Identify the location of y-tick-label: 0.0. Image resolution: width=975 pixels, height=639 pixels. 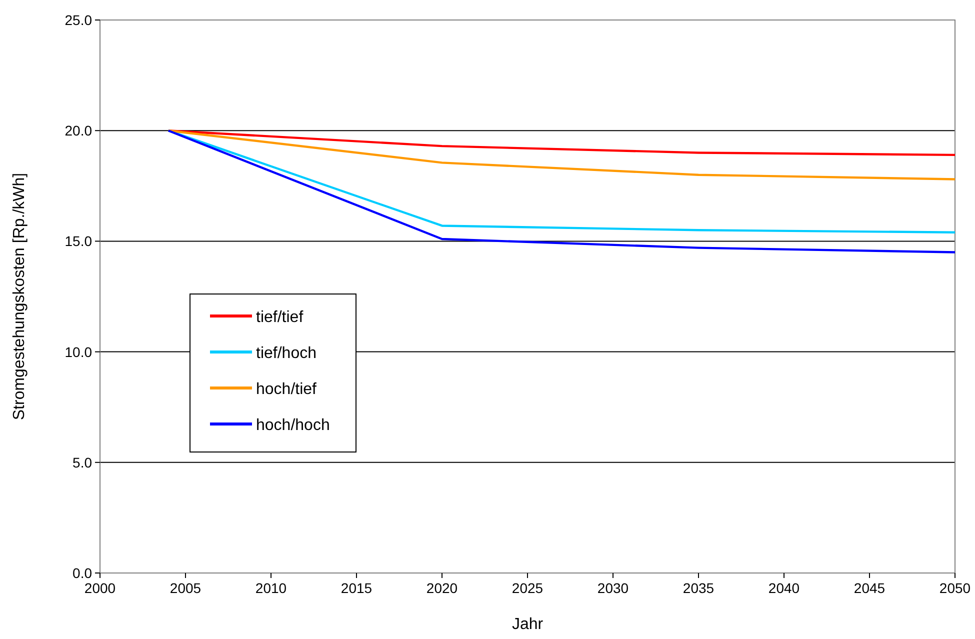
(82, 573).